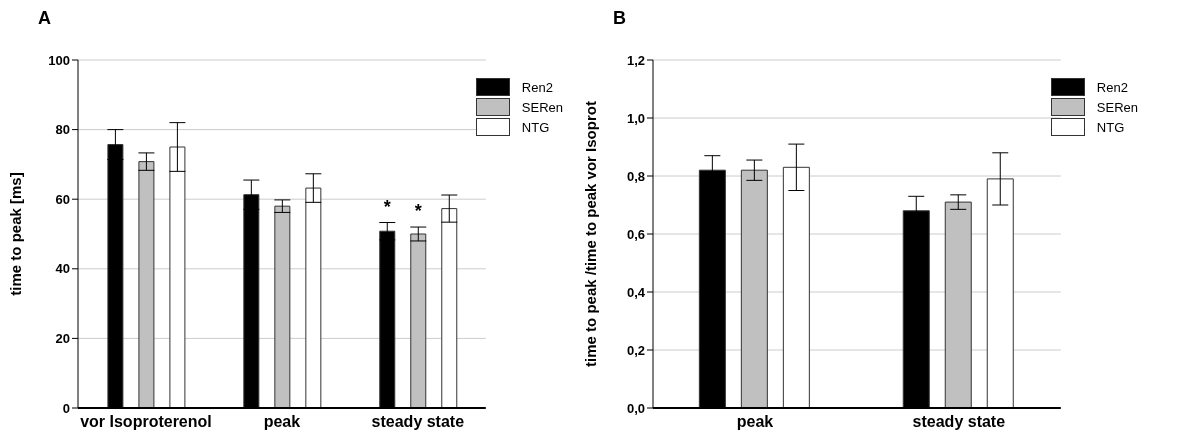  Describe the element at coordinates (62, 339) in the screenshot. I see `y-tick-label: 20` at that location.